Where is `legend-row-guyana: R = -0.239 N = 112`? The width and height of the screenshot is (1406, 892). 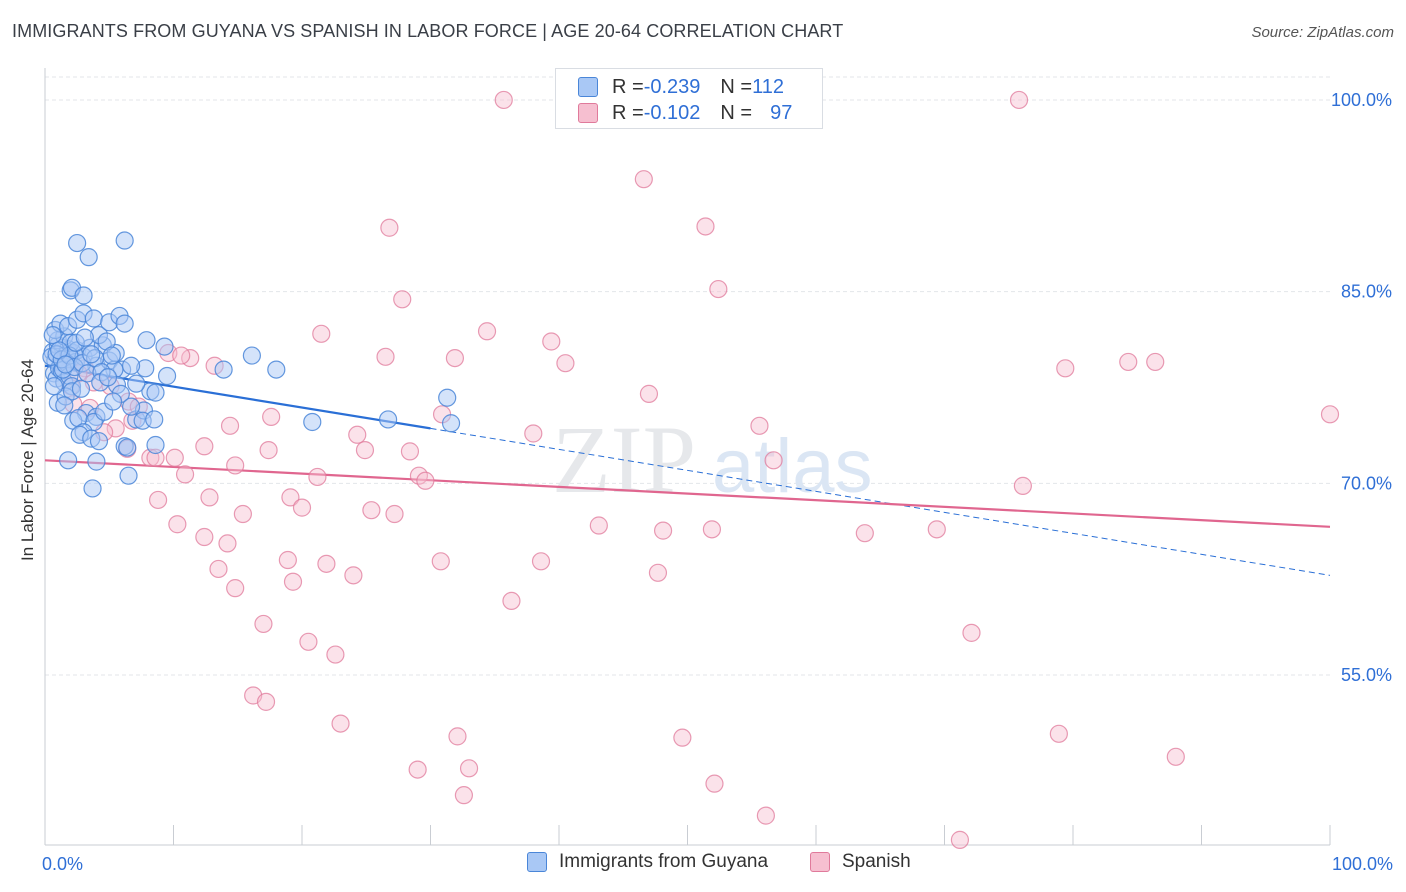
legend-row-guyana: R = -0.239 N = 112 is located at coordinates (681, 87).